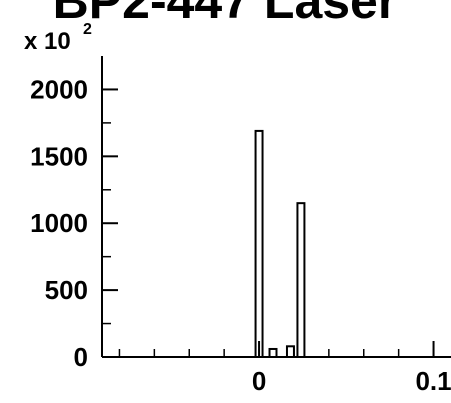  What do you see at coordinates (59, 89) in the screenshot?
I see `y-tick-label: 2000` at bounding box center [59, 89].